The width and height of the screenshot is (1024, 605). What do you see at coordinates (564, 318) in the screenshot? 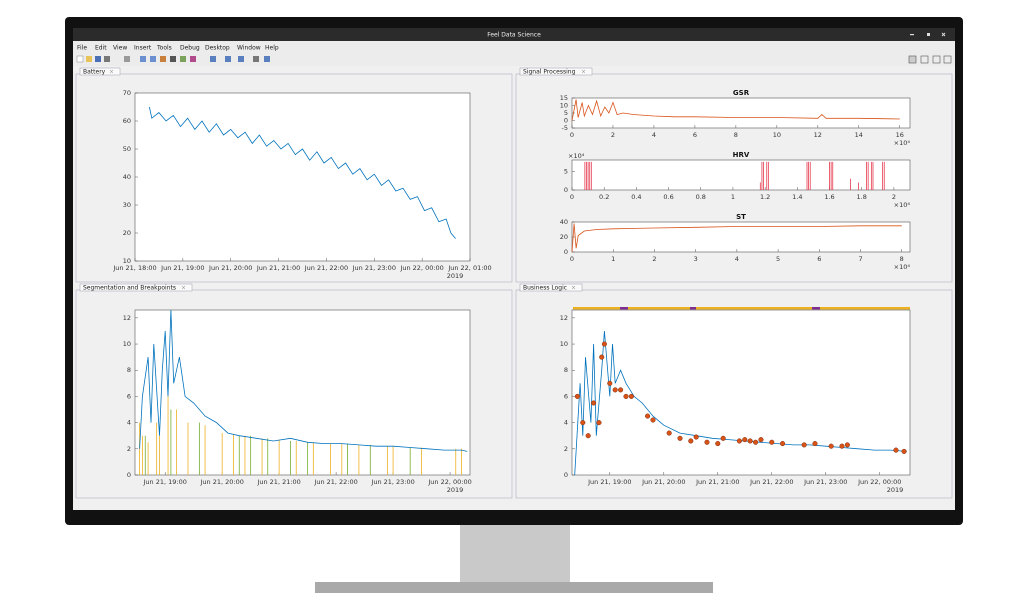
I see `y-tick-label: 12` at bounding box center [564, 318].